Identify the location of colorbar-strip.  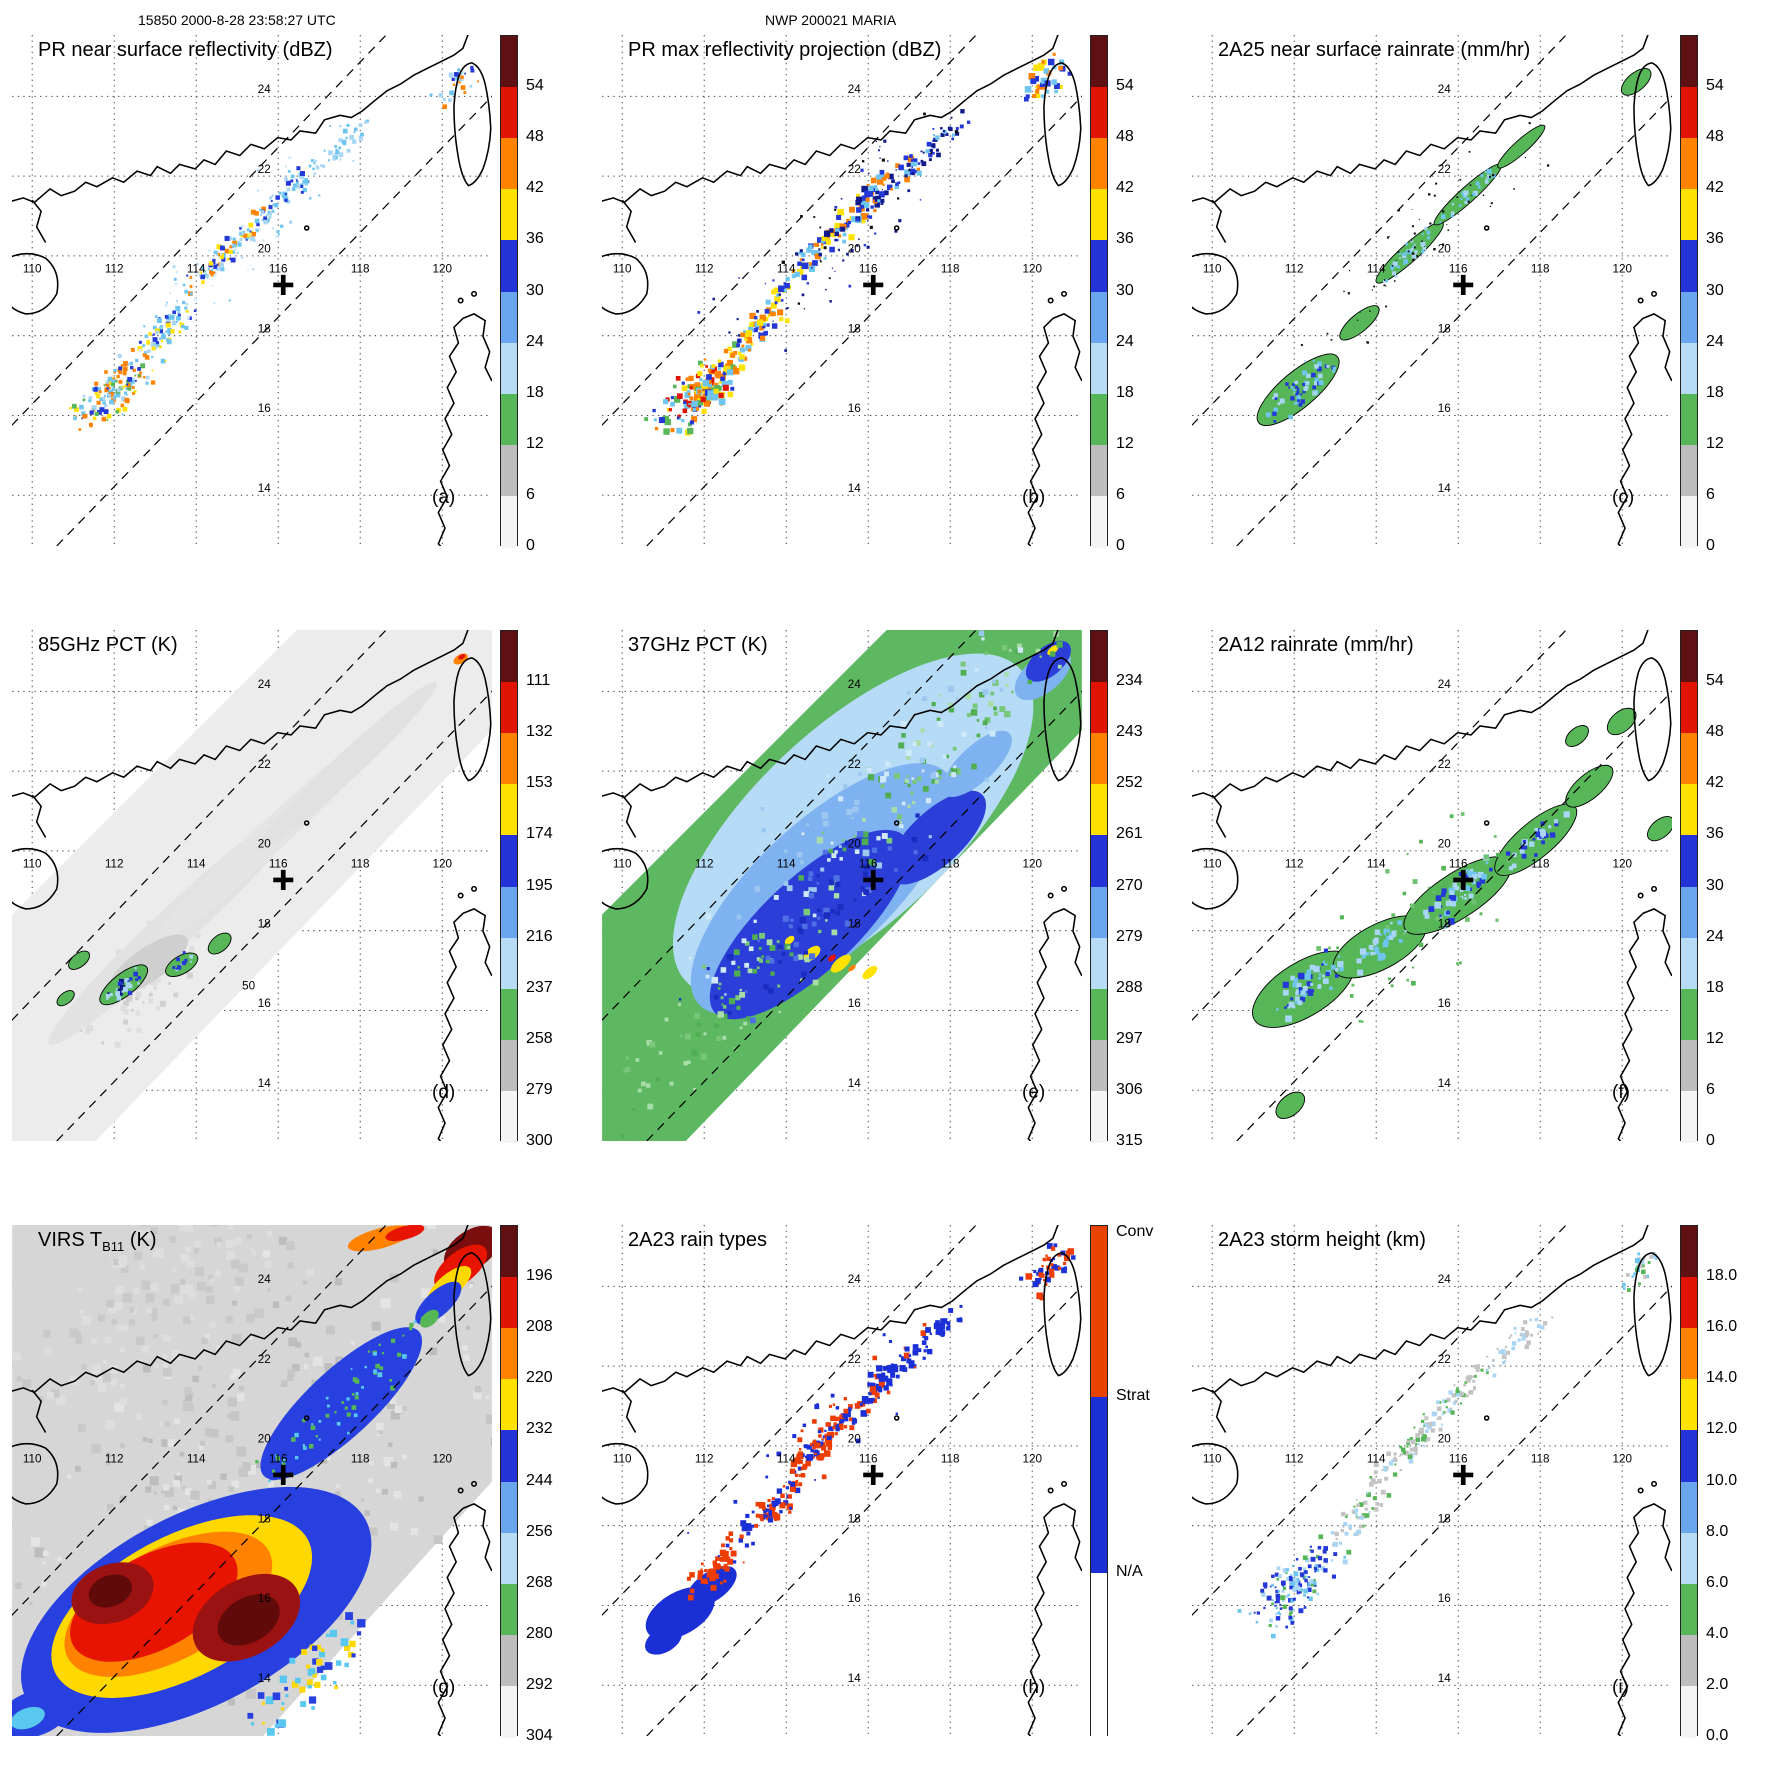
(1099, 291).